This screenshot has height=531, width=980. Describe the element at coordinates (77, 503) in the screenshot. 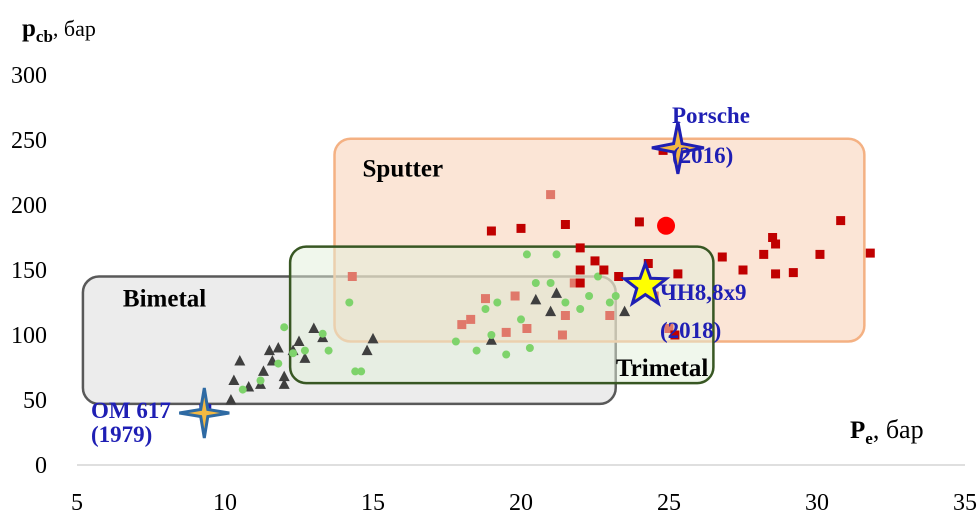

I see `x-tick-label: 5` at that location.